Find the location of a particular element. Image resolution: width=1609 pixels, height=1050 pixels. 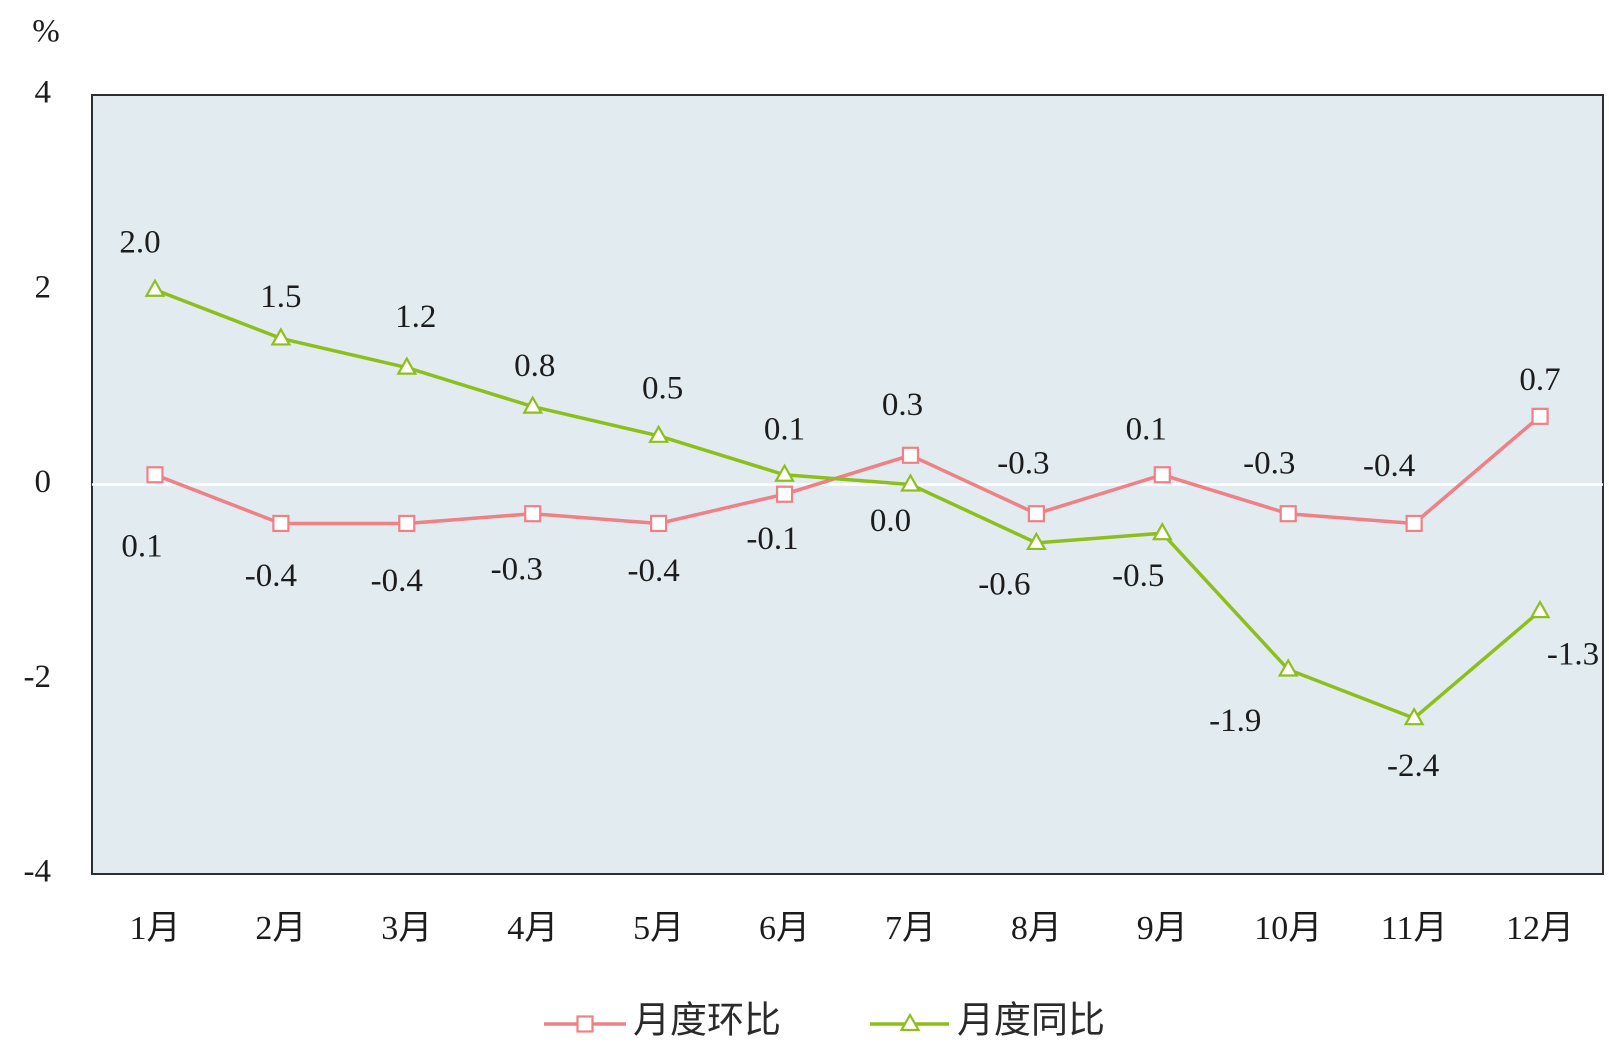

x-category-label: 9月 is located at coordinates (1162, 928).